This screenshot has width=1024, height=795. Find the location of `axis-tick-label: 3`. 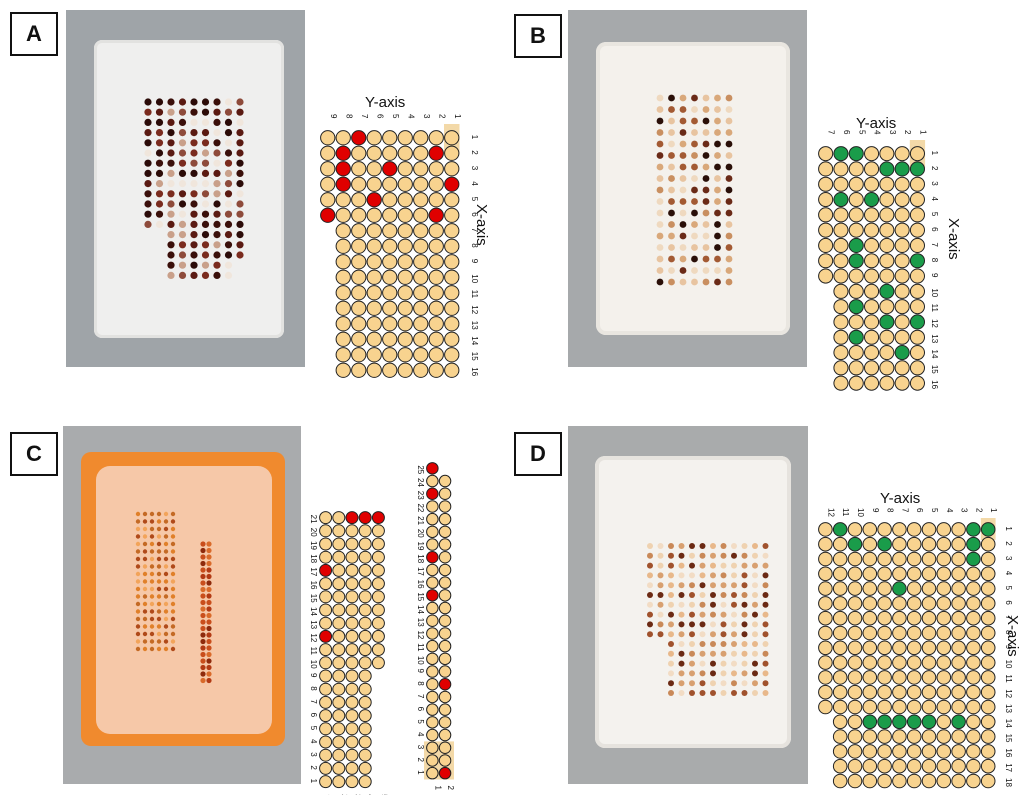

axis-tick-label: 3 is located at coordinates (1008, 558).